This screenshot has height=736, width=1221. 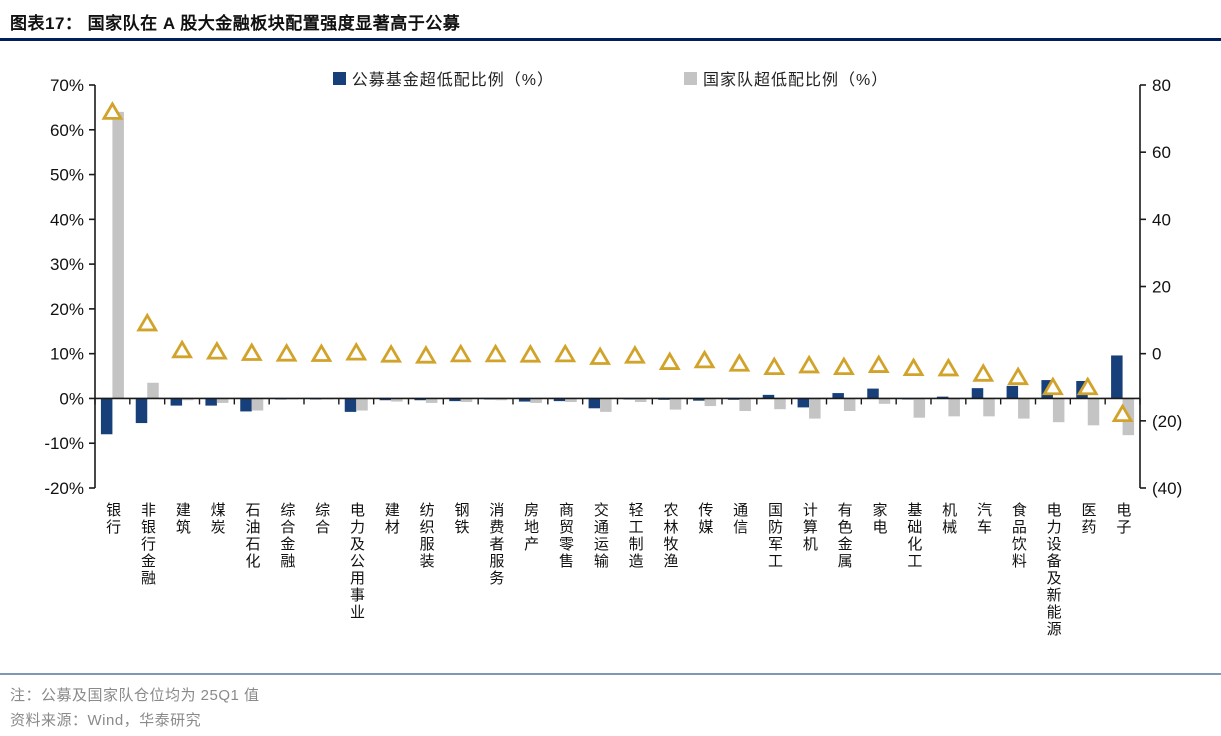 I want to click on left-axis-tick-label: 60%, so click(x=67, y=130).